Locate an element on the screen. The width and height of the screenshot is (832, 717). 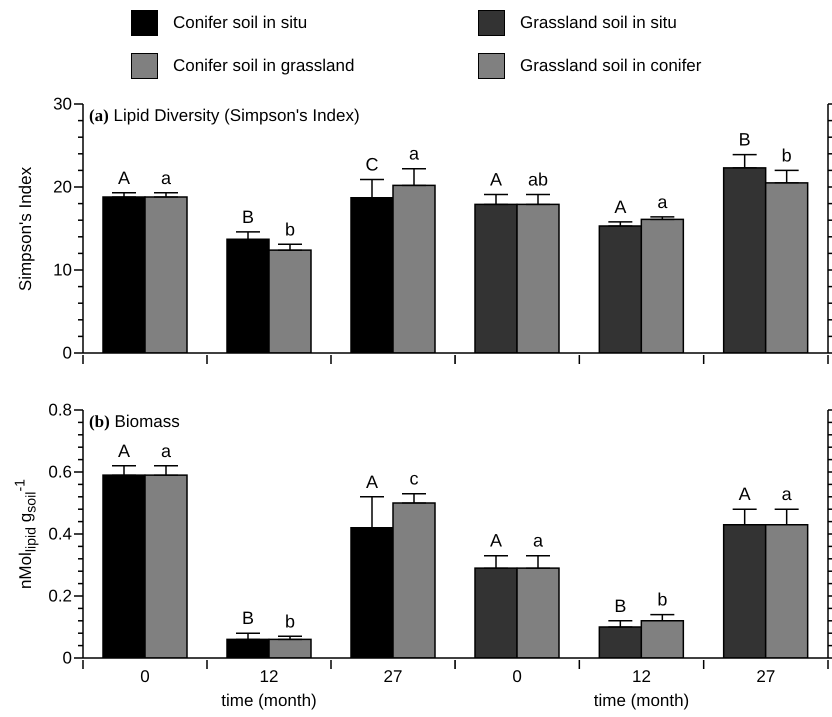
y-tick-label: 0.6 is located at coordinates (60, 472).